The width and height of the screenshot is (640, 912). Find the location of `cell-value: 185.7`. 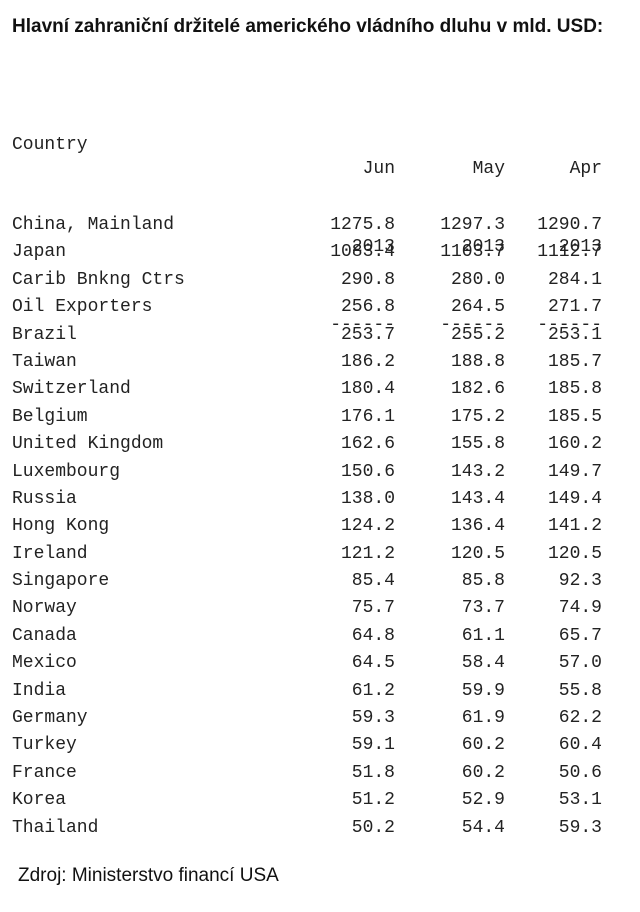

cell-value: 185.7 is located at coordinates (574, 361).